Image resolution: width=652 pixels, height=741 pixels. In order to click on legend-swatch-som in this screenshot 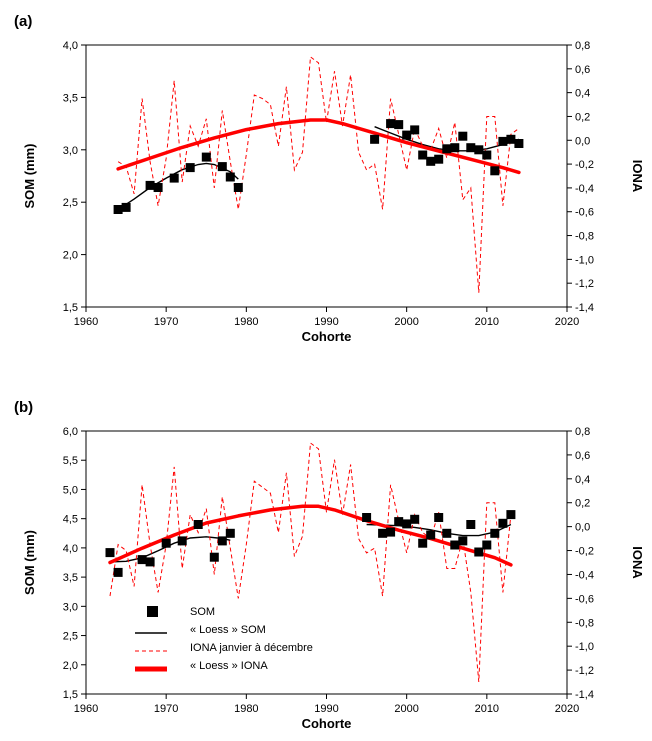, I will do `click(152, 611)`.